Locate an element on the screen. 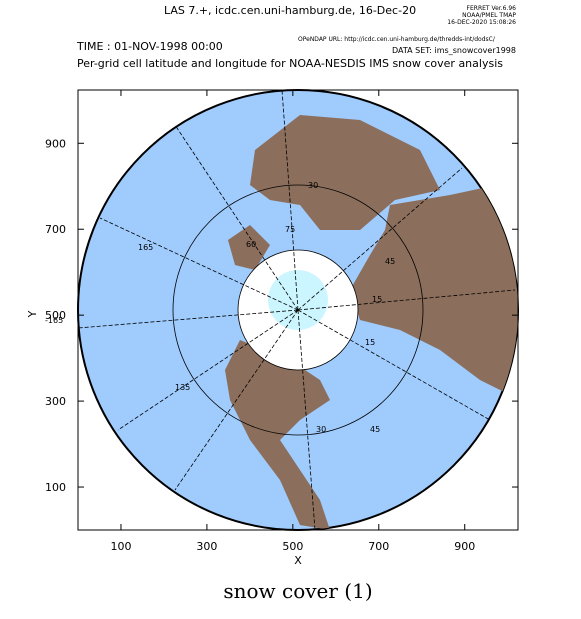 The height and width of the screenshot is (619, 581). dataset-label: DATA SET: ims_snowcover1998 is located at coordinates (454, 50).